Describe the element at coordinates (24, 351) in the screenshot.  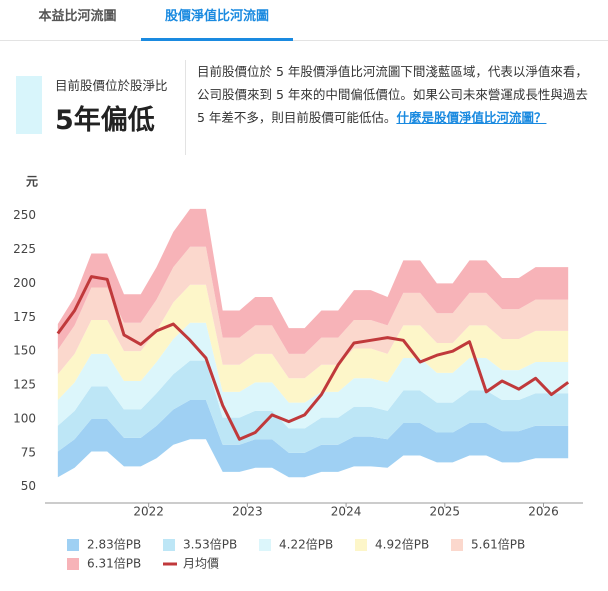
I see `y-tick-label: 150` at that location.